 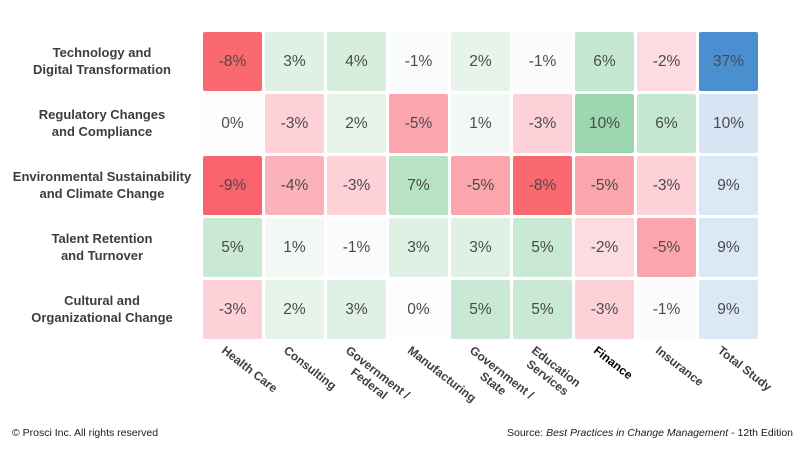 What do you see at coordinates (232, 185) in the screenshot?
I see `heatmap-cell: -9%` at bounding box center [232, 185].